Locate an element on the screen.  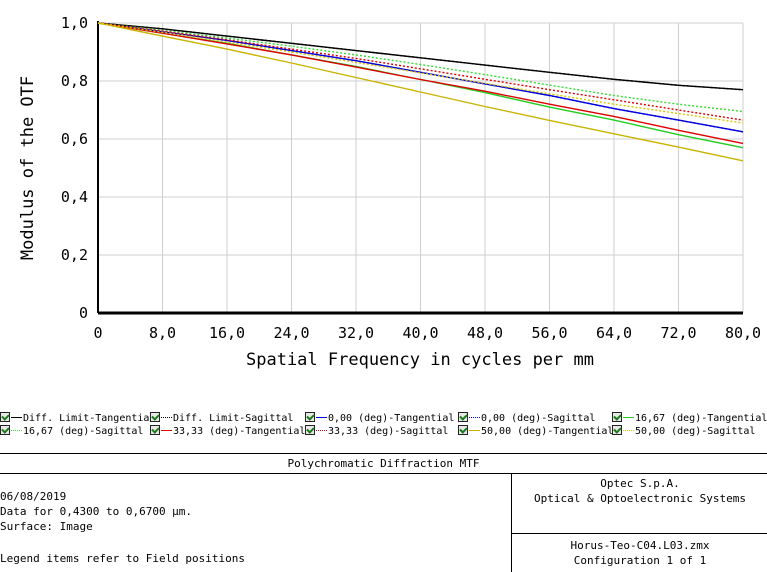
legend-item: Diff. Limit-Tangential is located at coordinates (77, 418).